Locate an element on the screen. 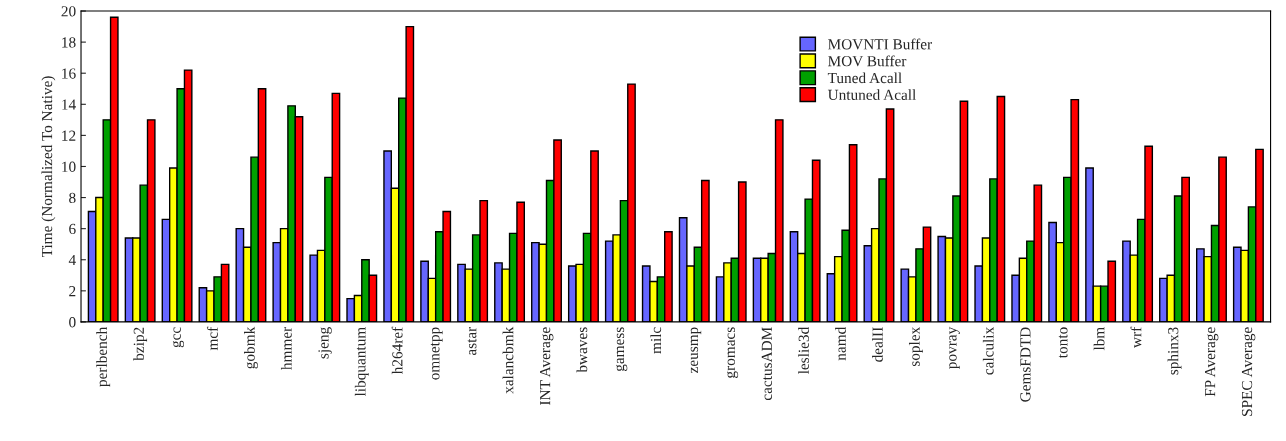 The image size is (1286, 441). legend-label: Tuned Acall is located at coordinates (864, 78).